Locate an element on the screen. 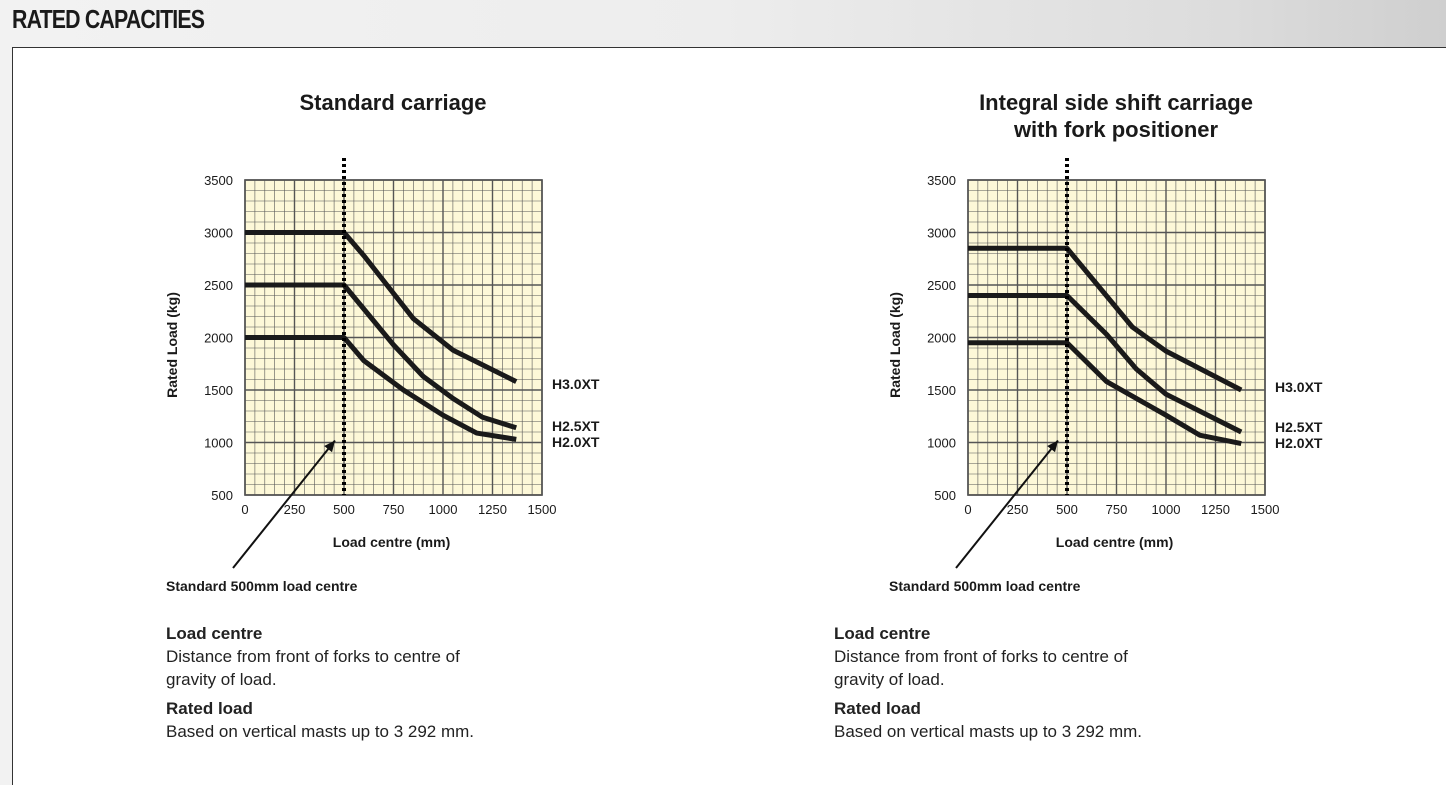  page-title: RATED CAPACITIES is located at coordinates (108, 19).